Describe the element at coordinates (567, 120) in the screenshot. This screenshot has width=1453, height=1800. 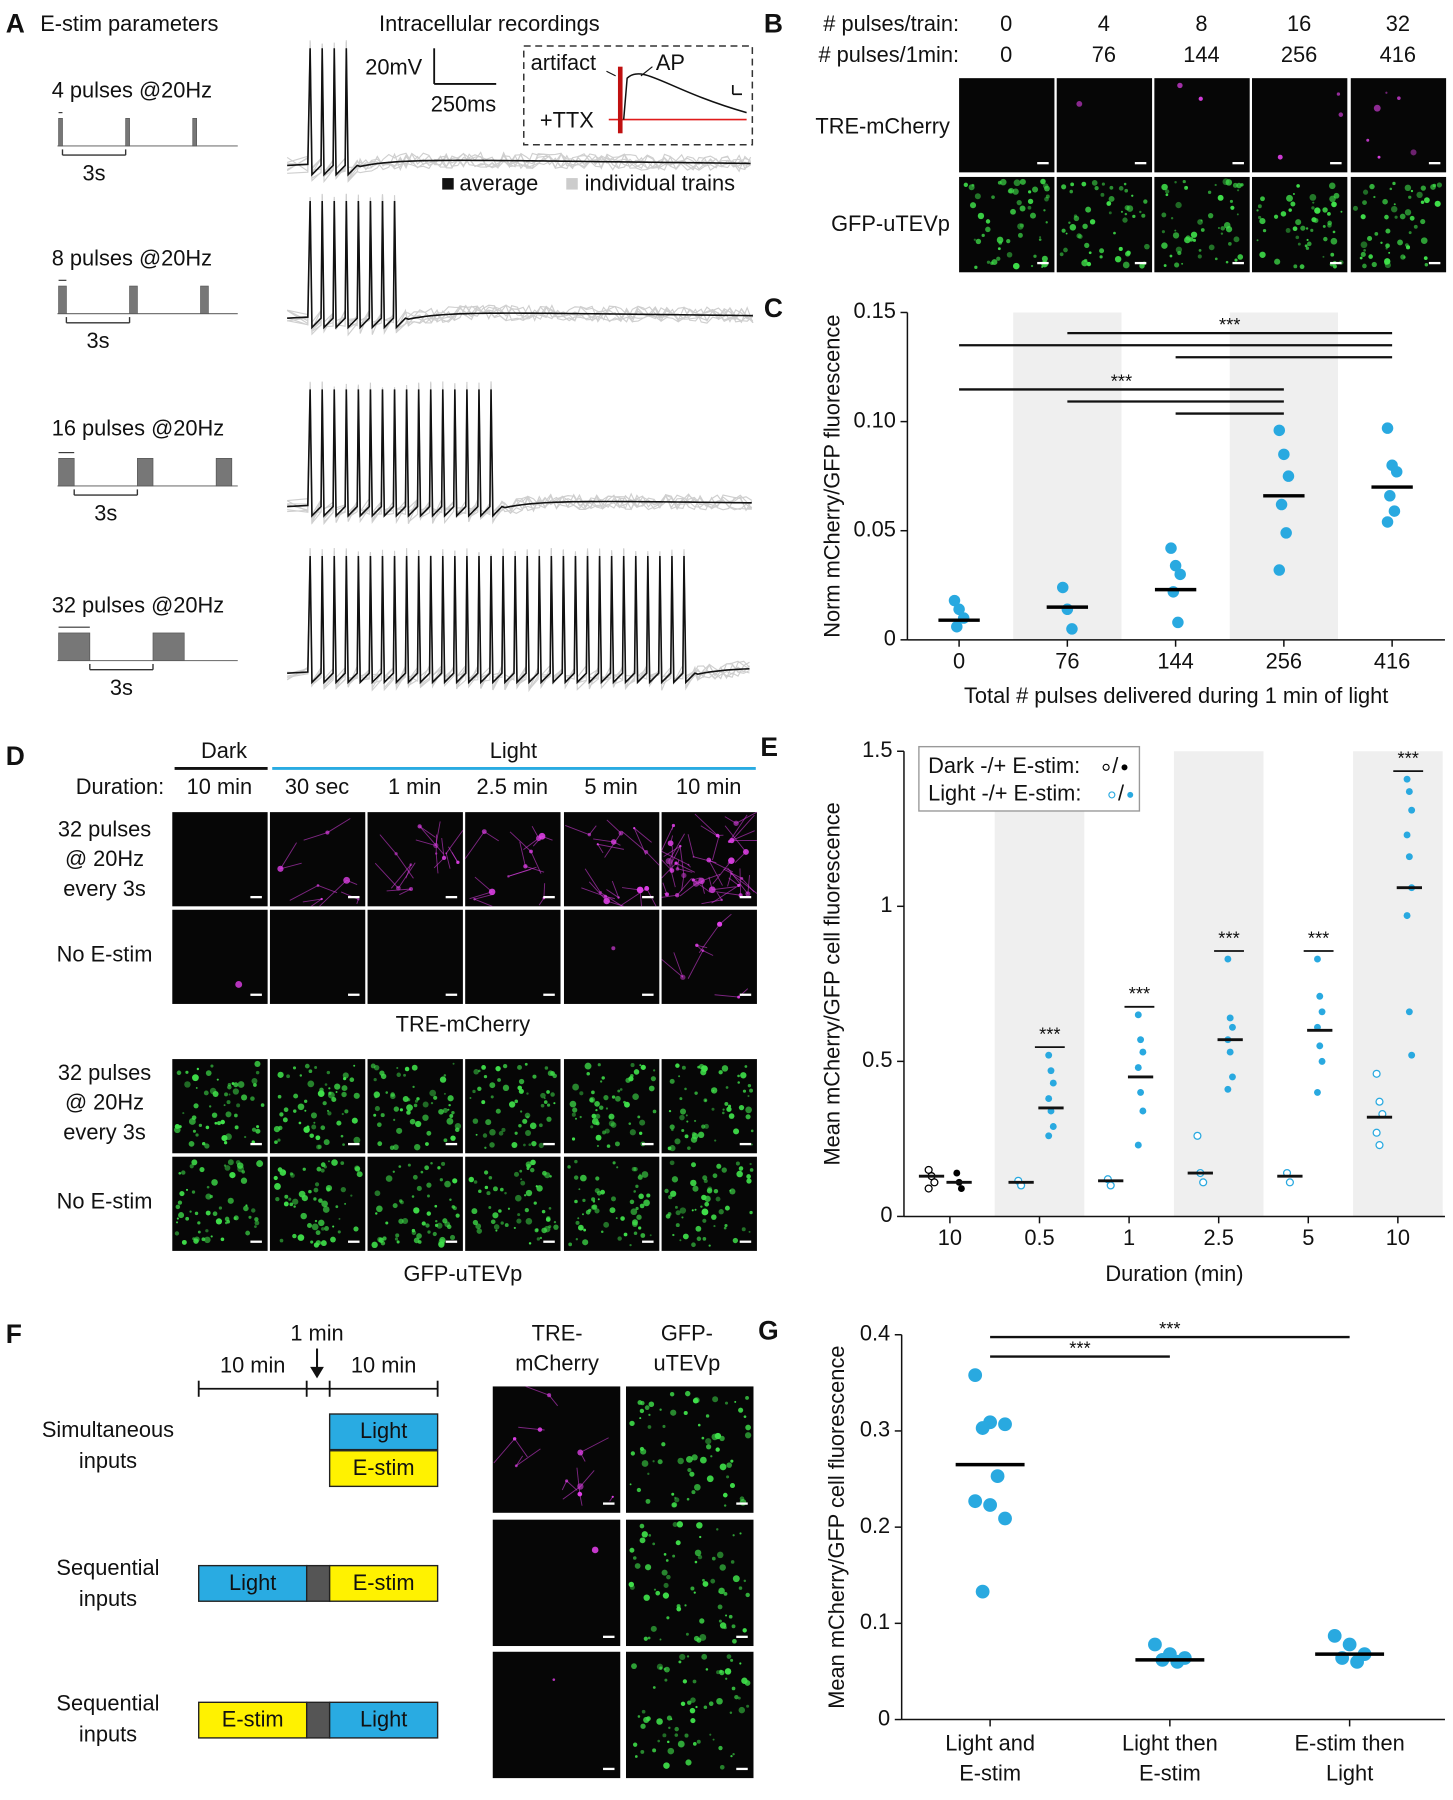
I see `inset-label: +TTX` at that location.